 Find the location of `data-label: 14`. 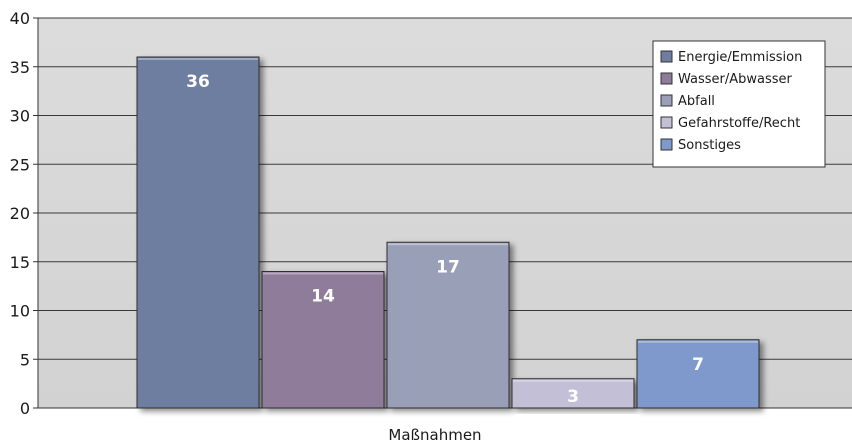

data-label: 14 is located at coordinates (323, 297).